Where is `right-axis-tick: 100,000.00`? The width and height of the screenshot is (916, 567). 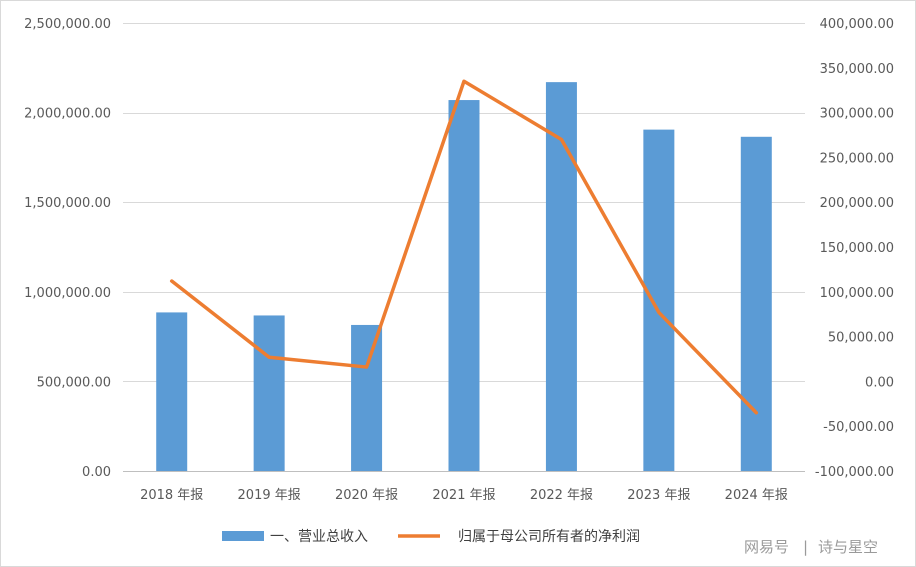 right-axis-tick: 100,000.00 is located at coordinates (857, 293).